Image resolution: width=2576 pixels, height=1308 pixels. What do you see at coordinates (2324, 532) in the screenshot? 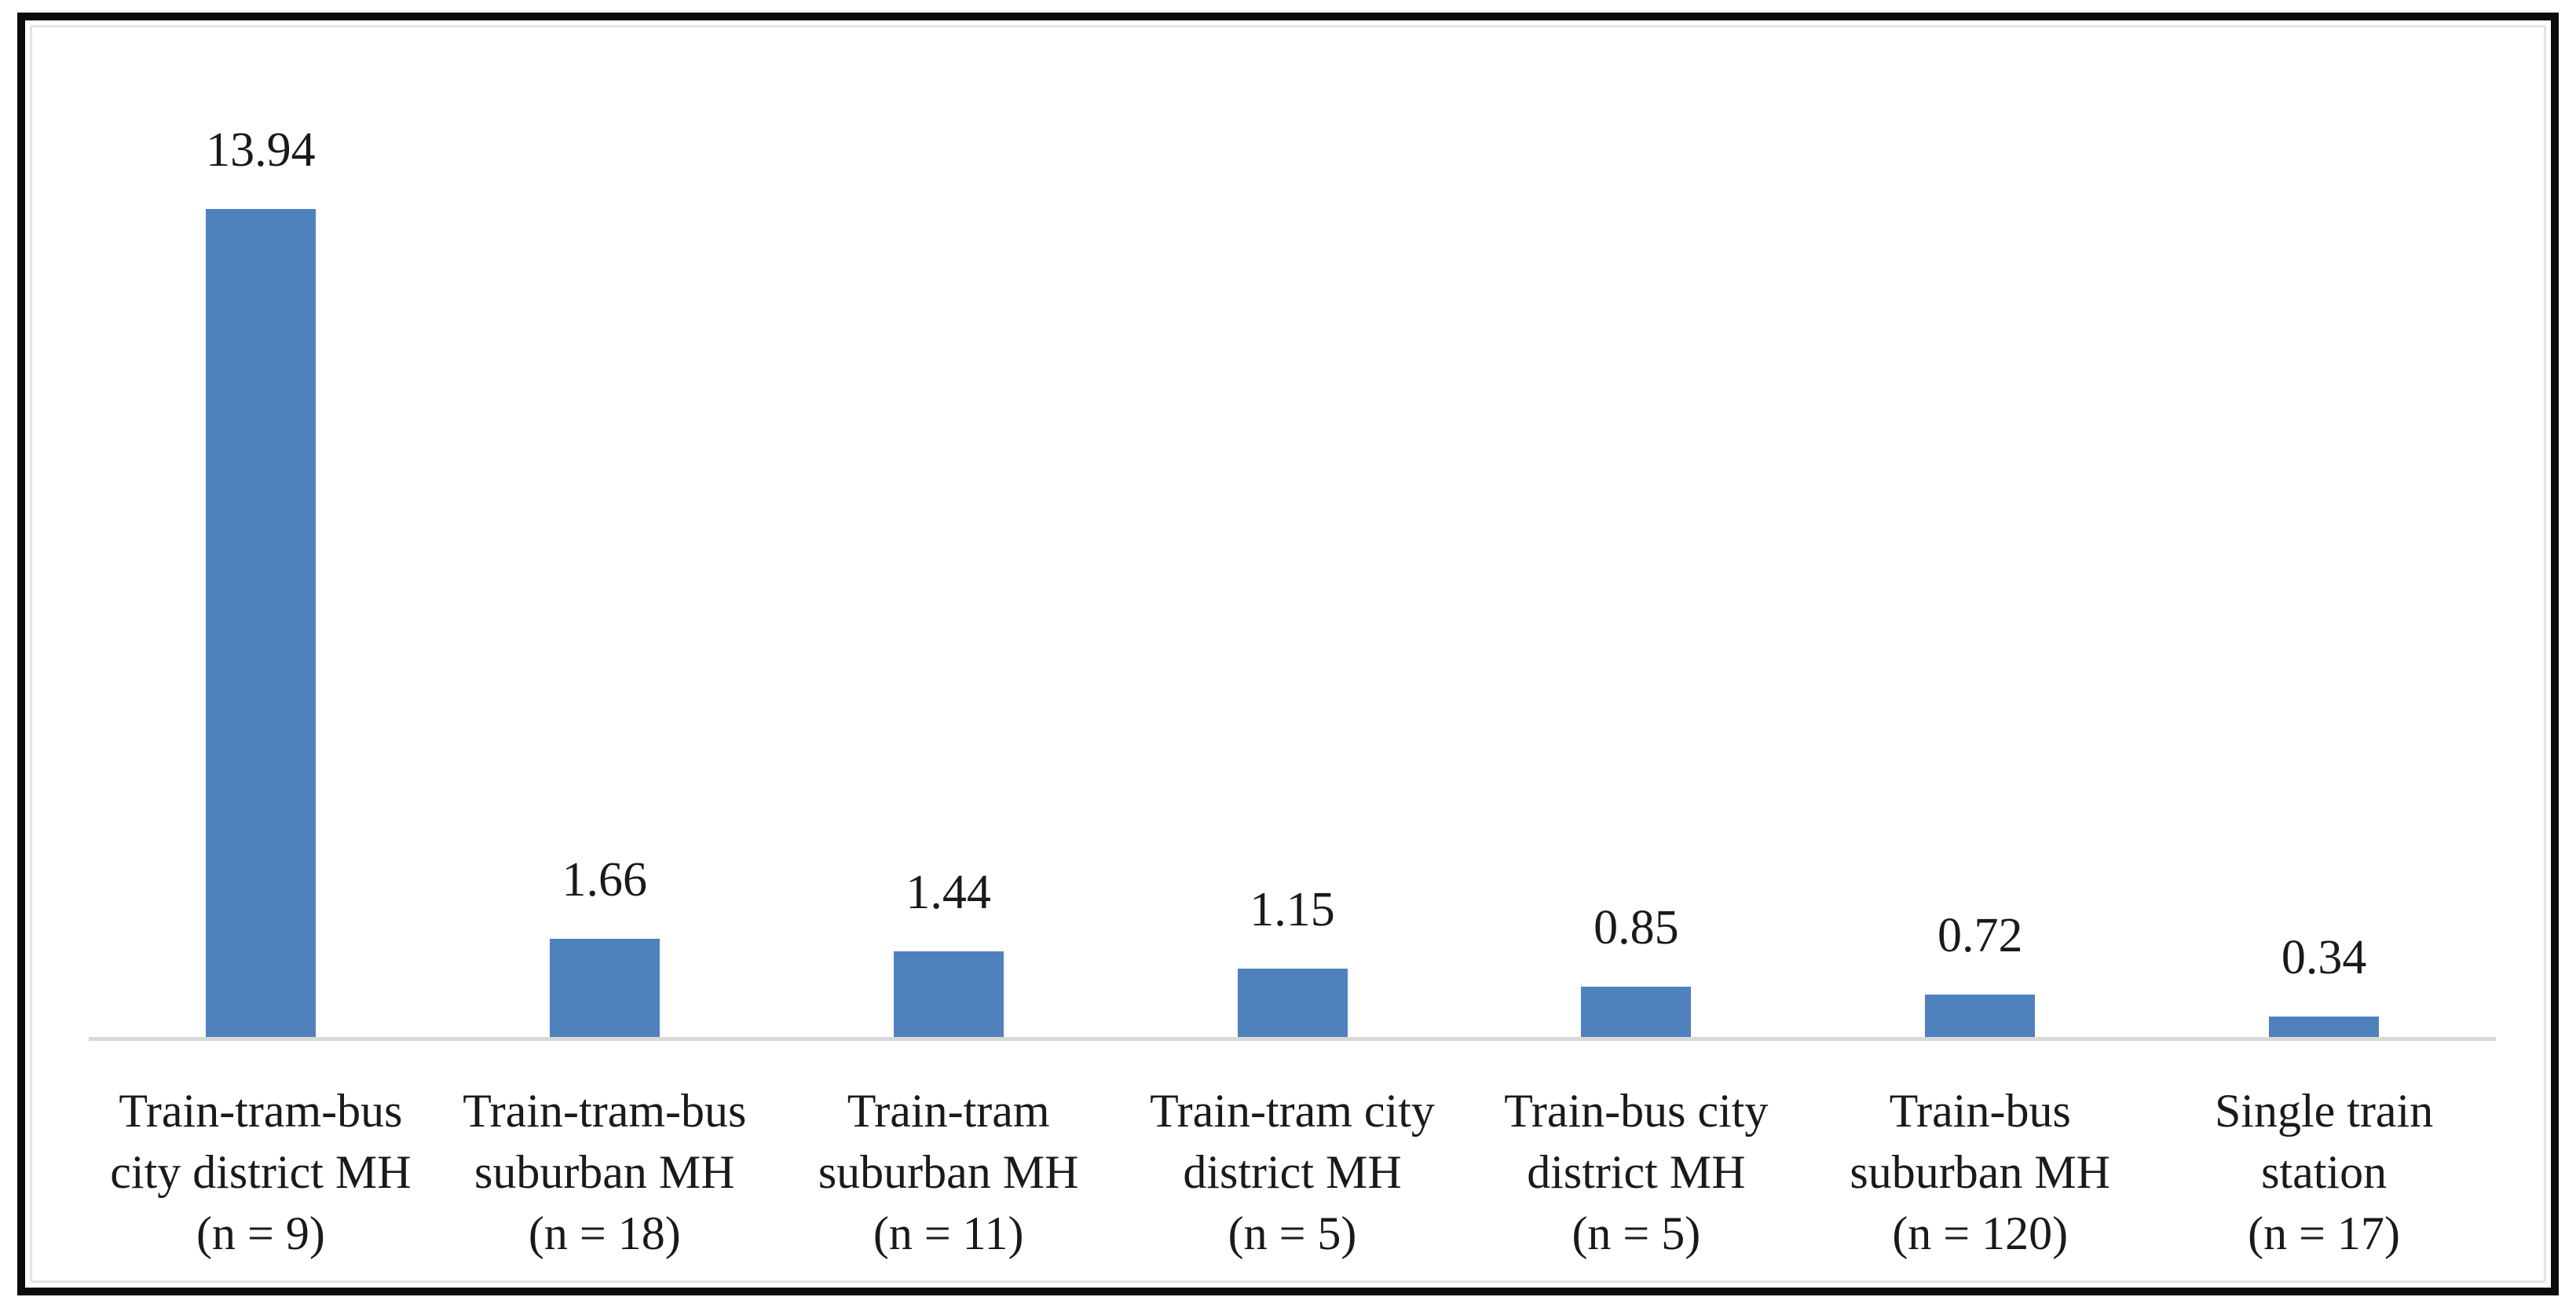
I see `bar-column: 0.34` at bounding box center [2324, 532].